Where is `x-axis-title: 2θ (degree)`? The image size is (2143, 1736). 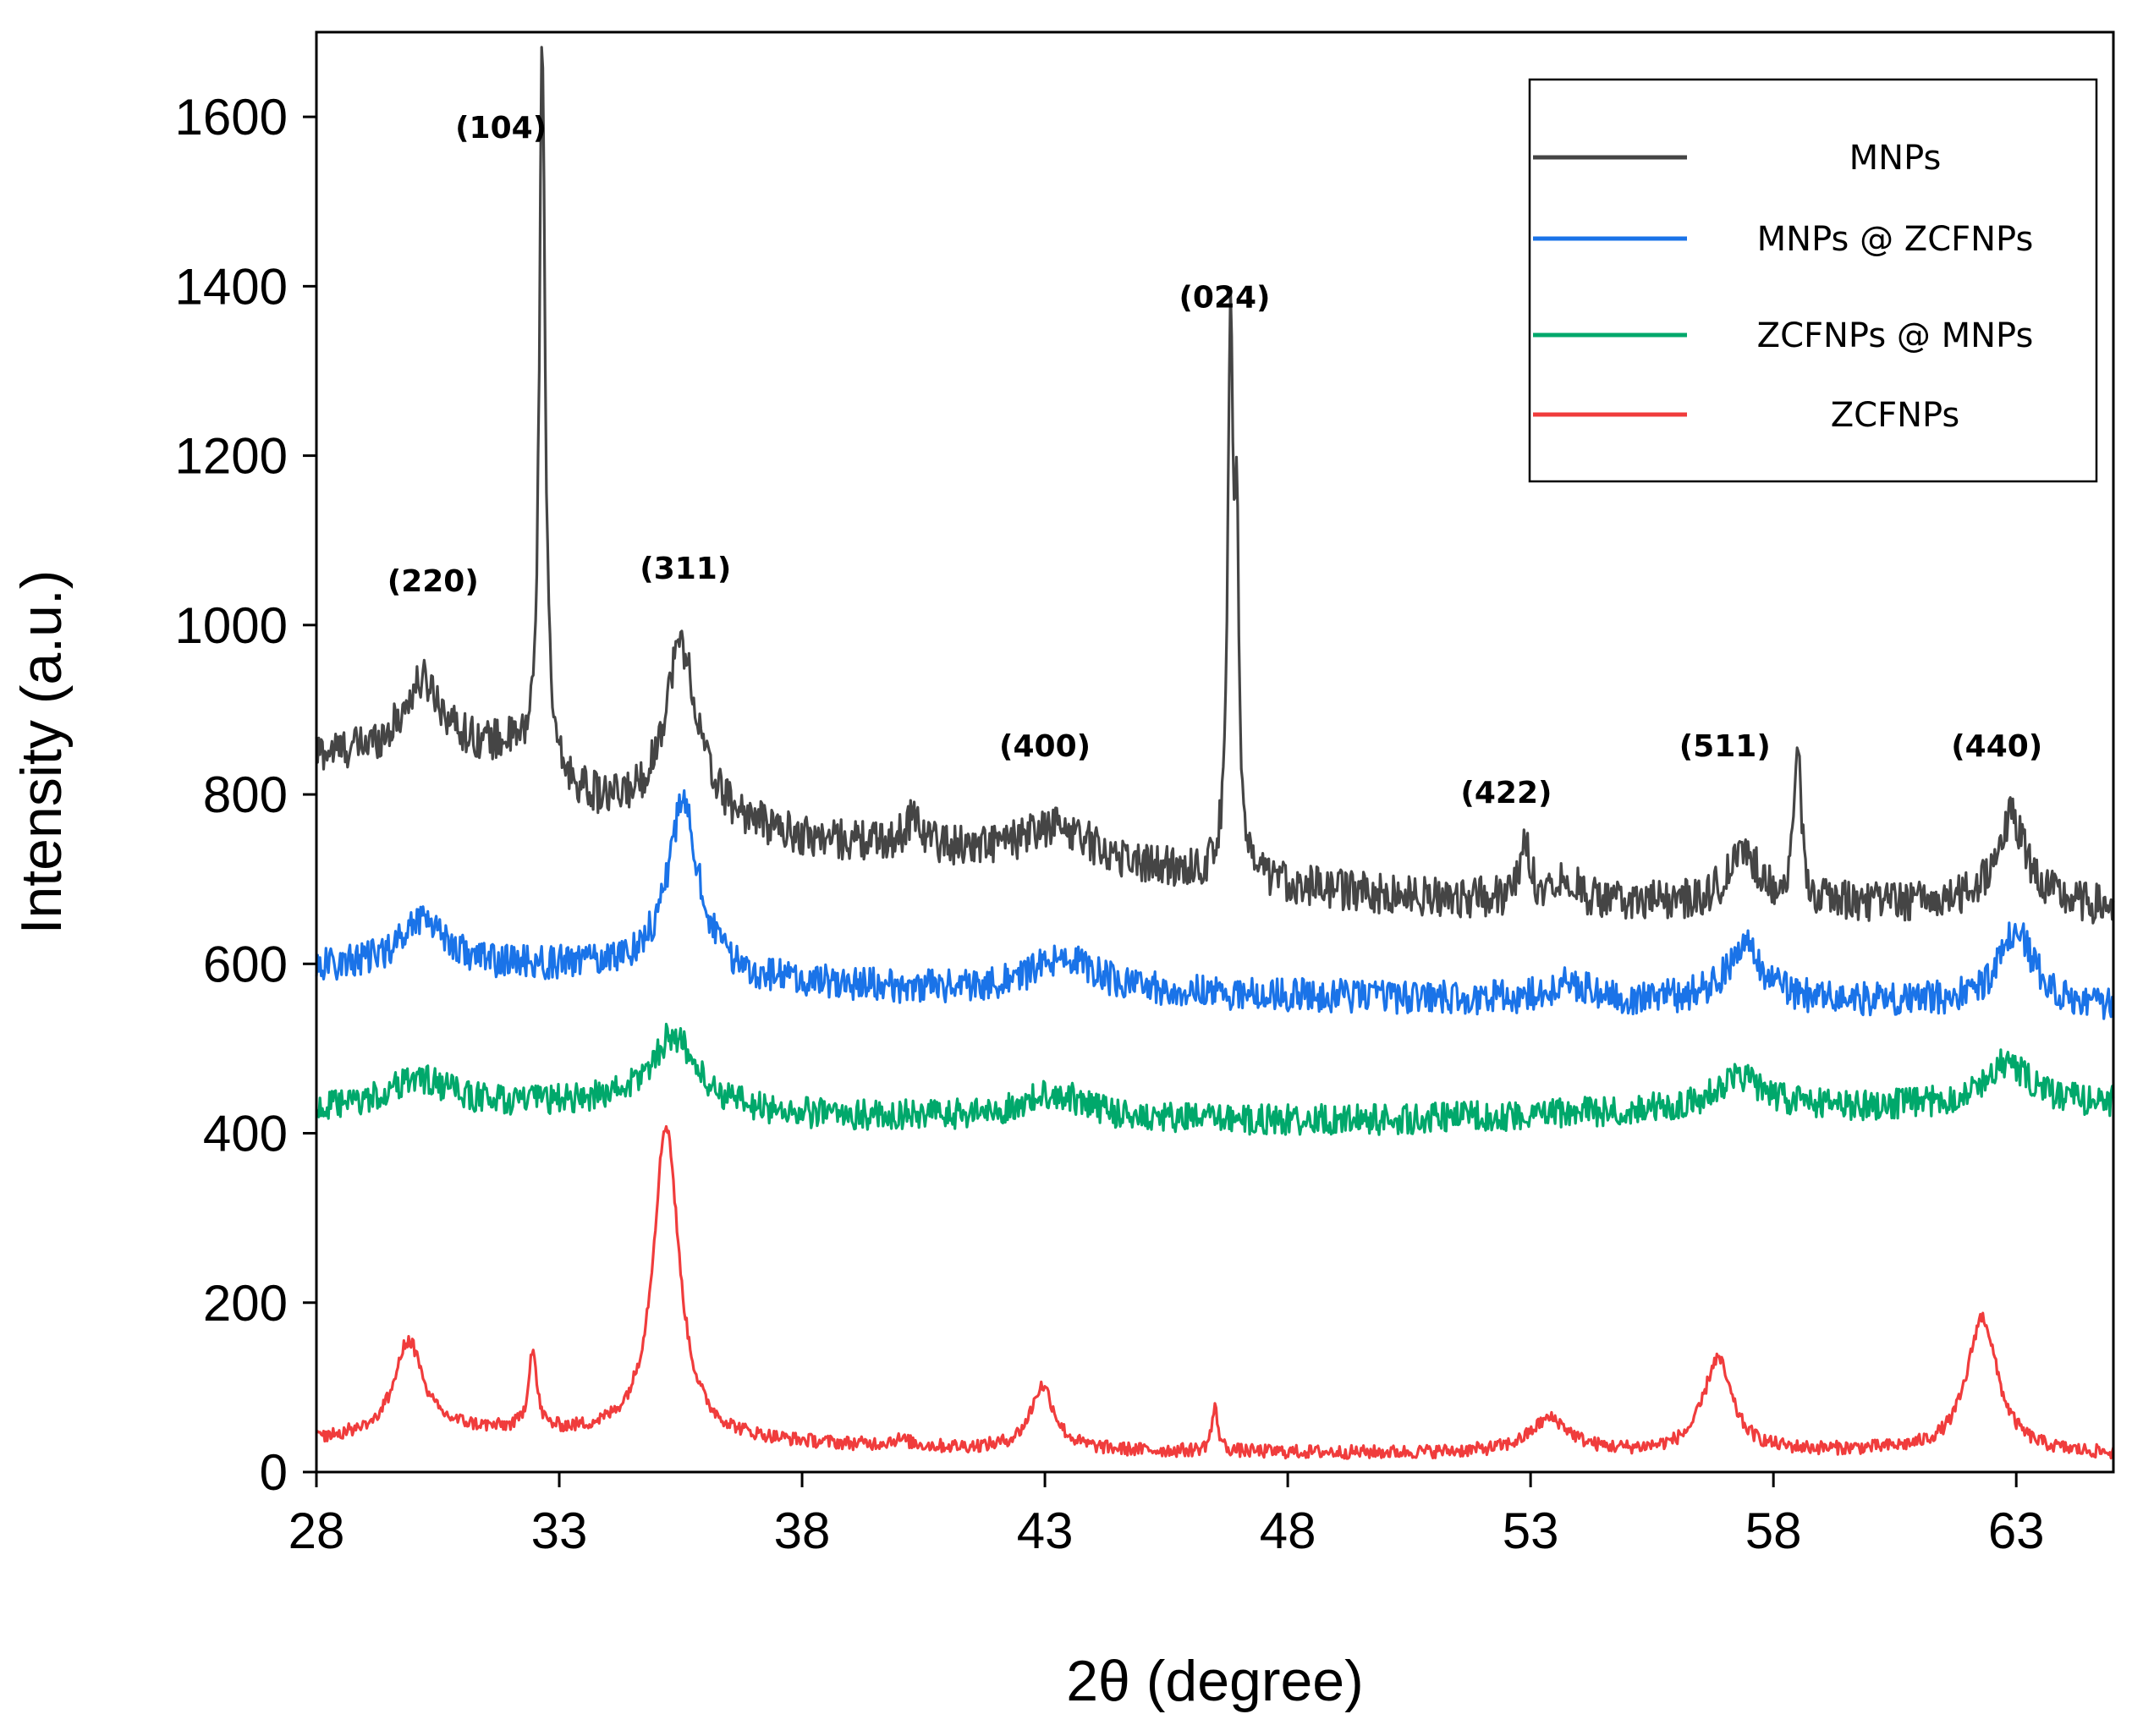 x-axis-title: 2θ (degree) is located at coordinates (1215, 1681).